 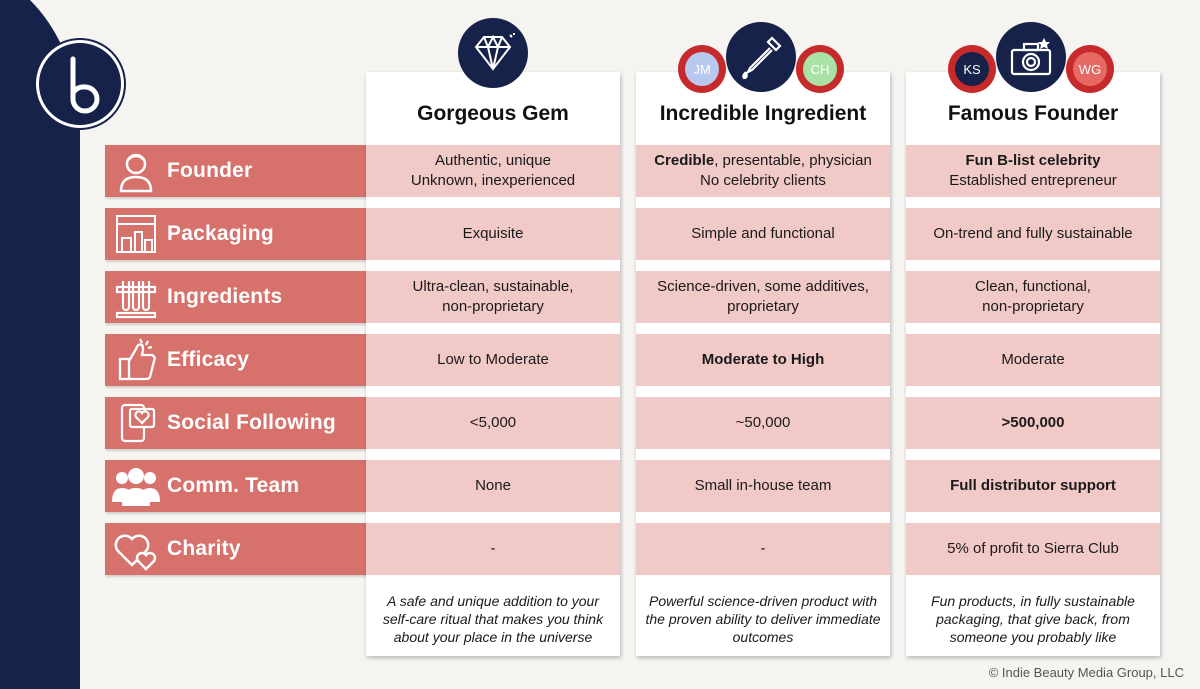 I want to click on cell-charity: 5% of profit to Sierra Club, so click(x=1033, y=549).